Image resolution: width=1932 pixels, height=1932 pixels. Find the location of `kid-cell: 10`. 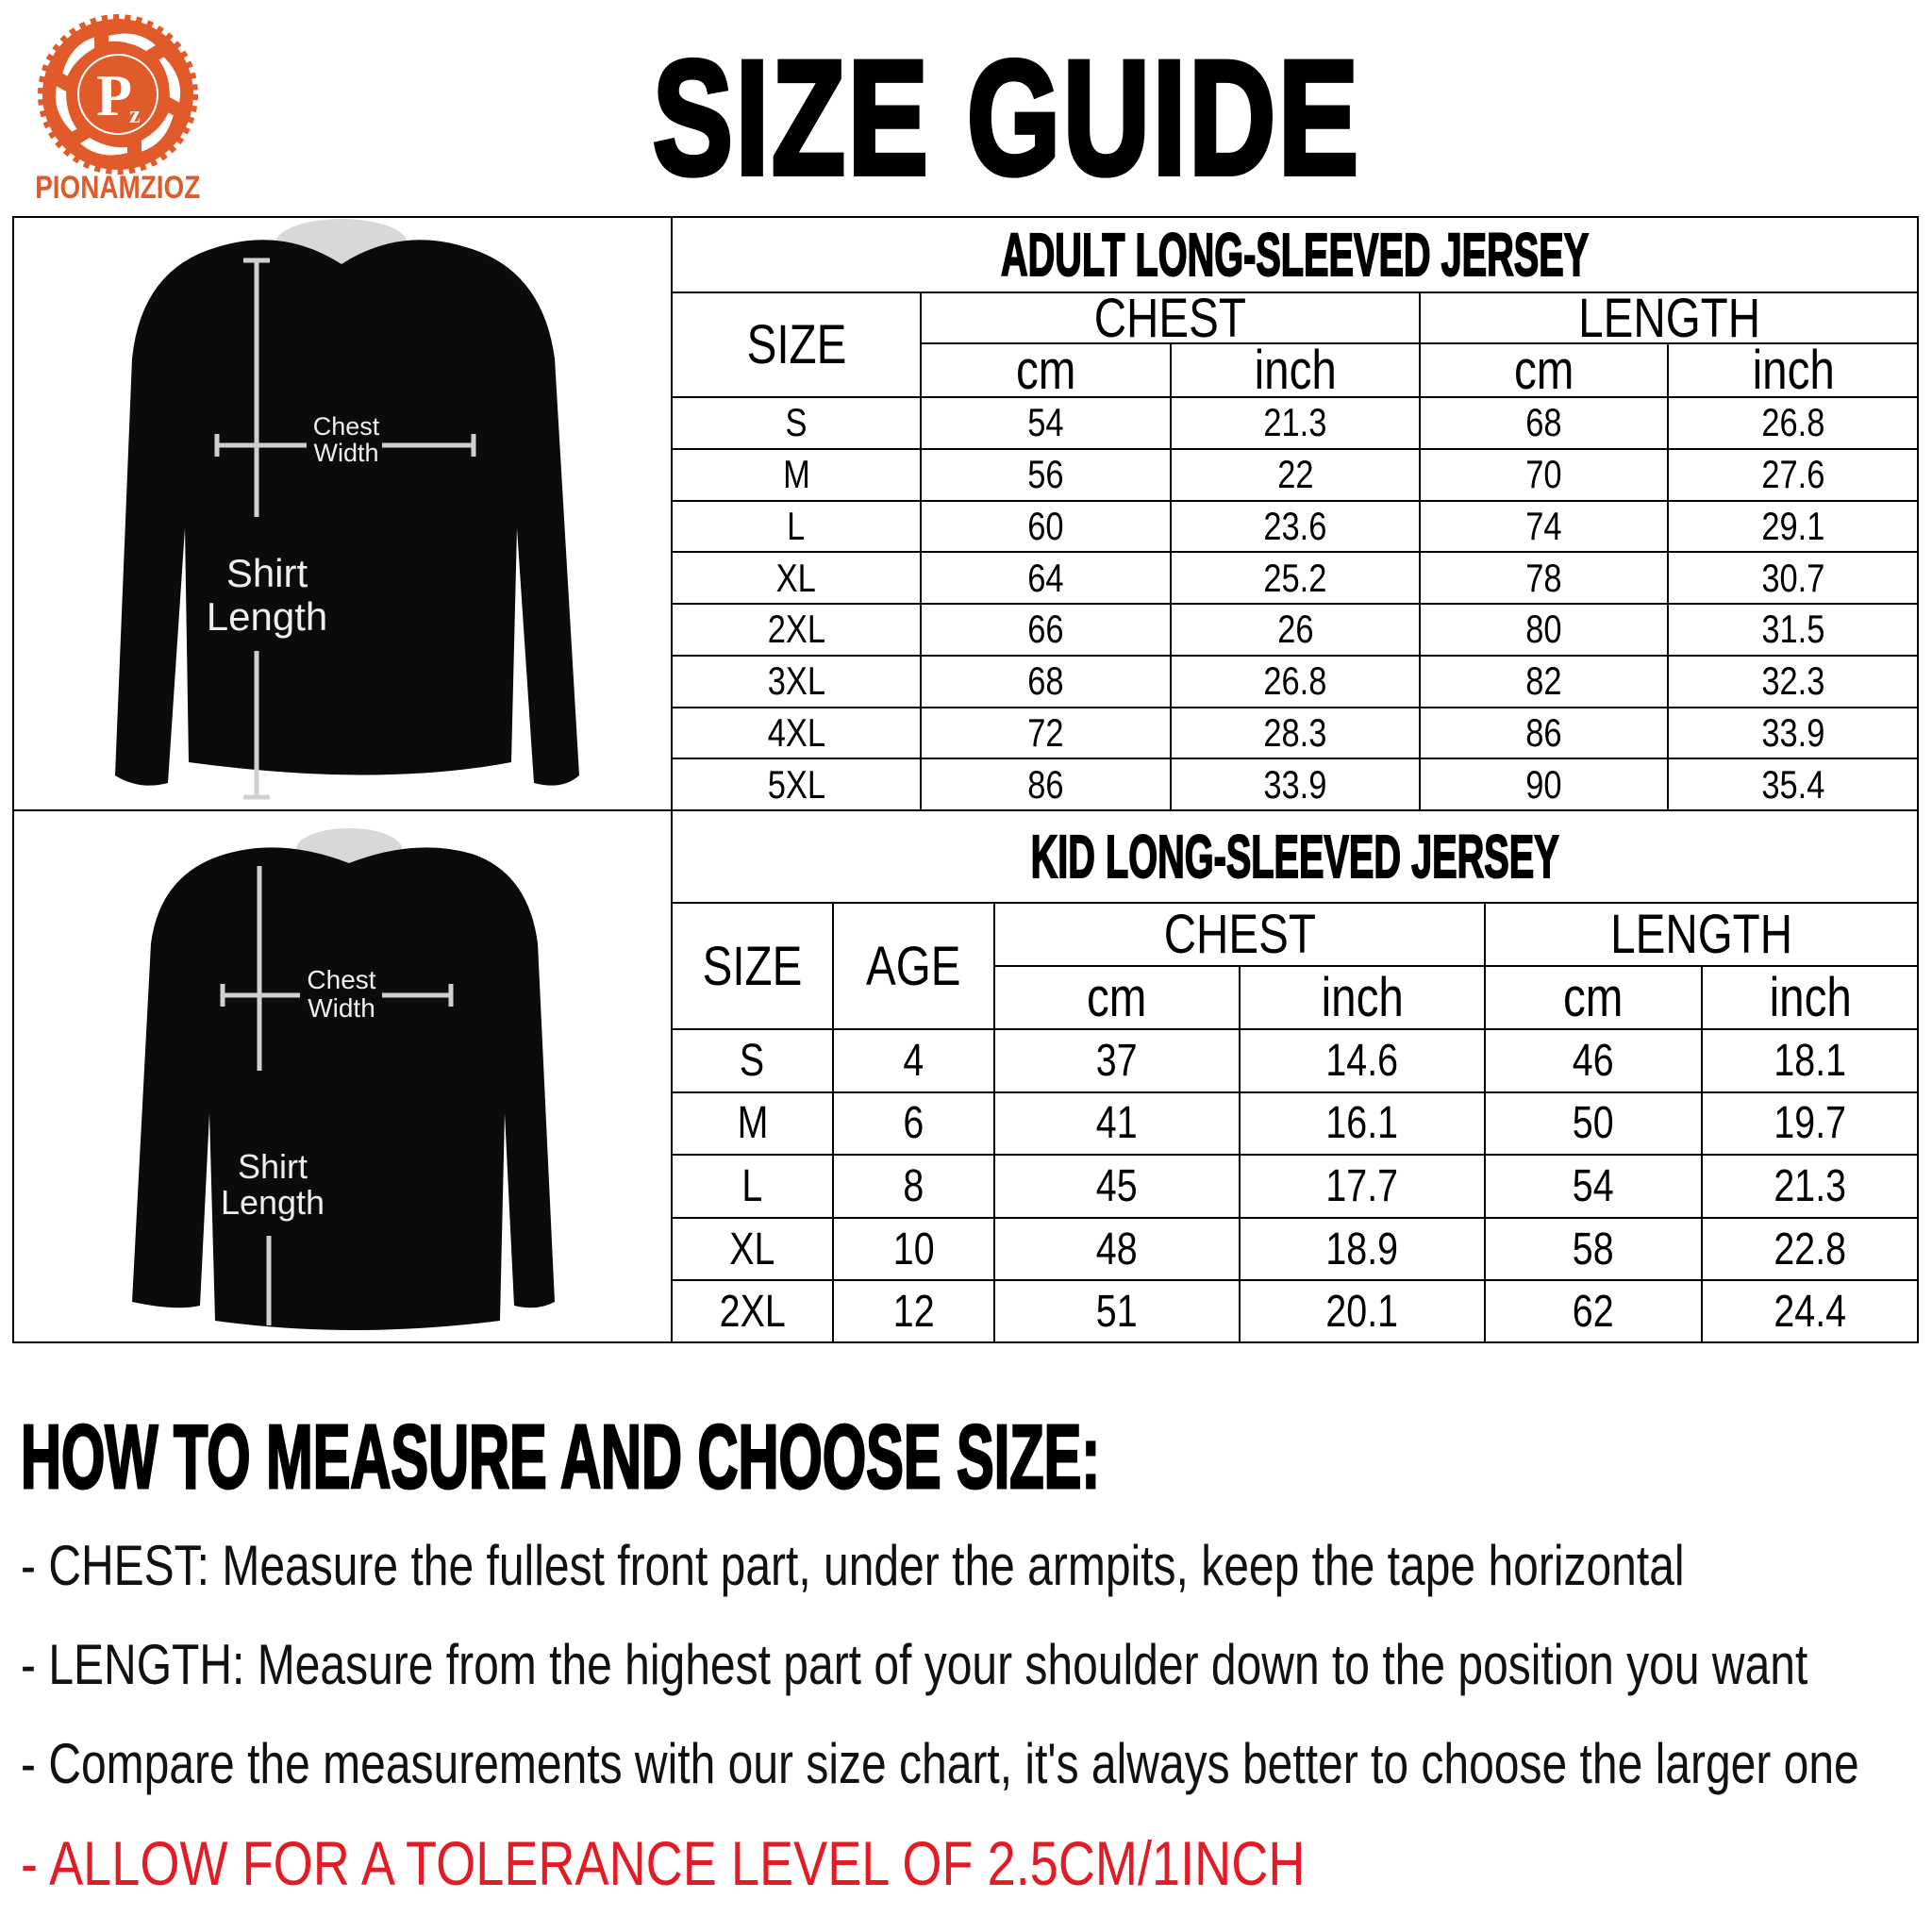

kid-cell: 10 is located at coordinates (914, 1249).